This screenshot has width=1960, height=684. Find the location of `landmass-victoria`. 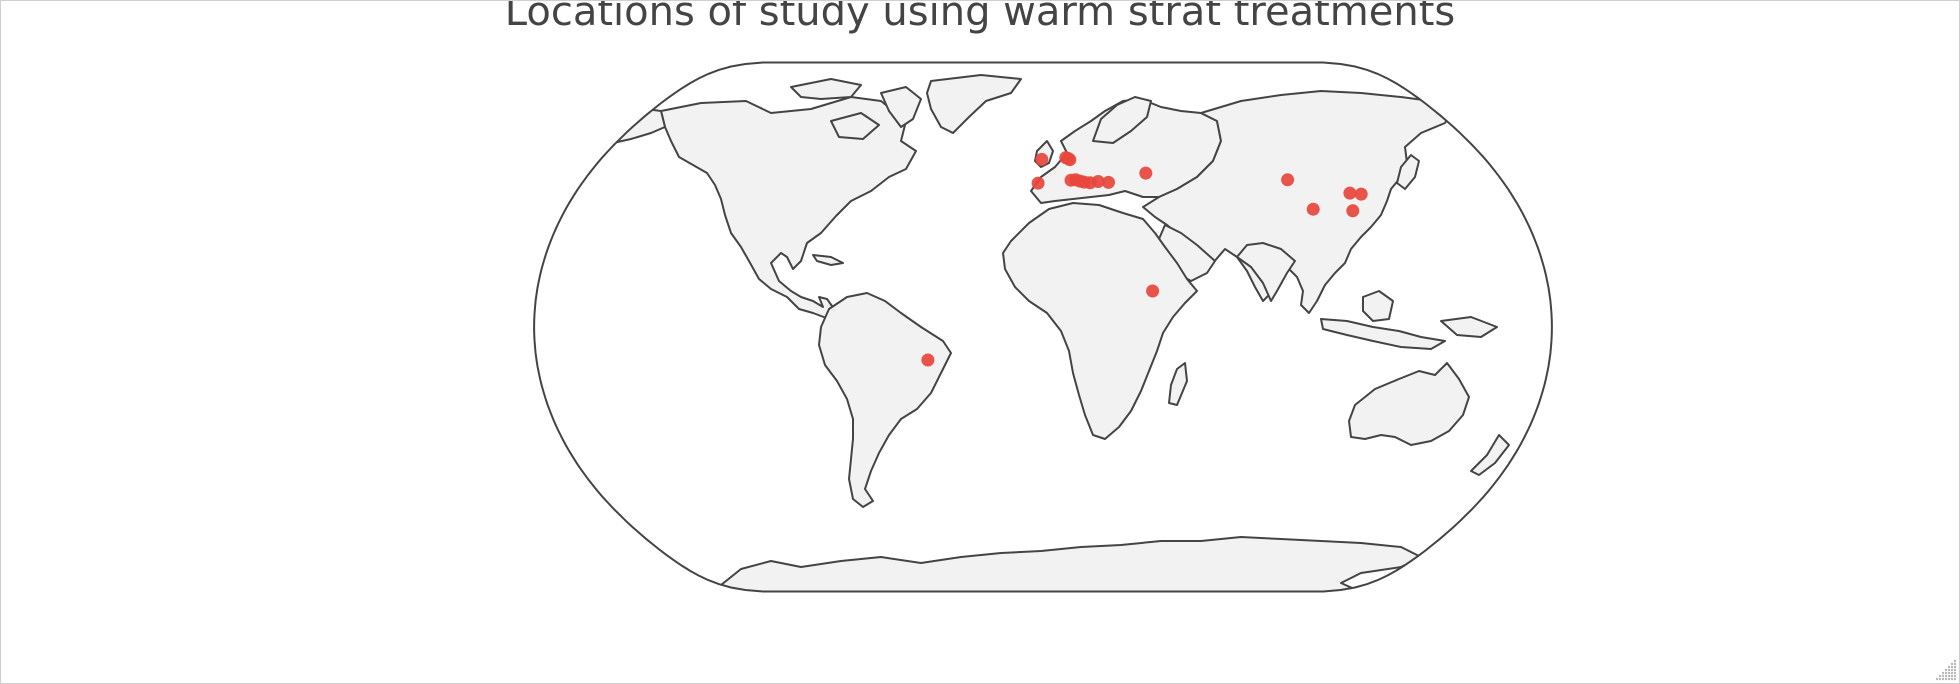

landmass-victoria is located at coordinates (855, 126).